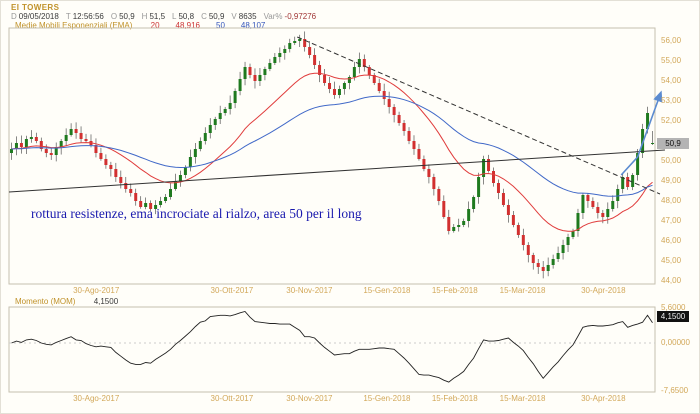  I want to click on quote-field-label: L, so click(174, 16).